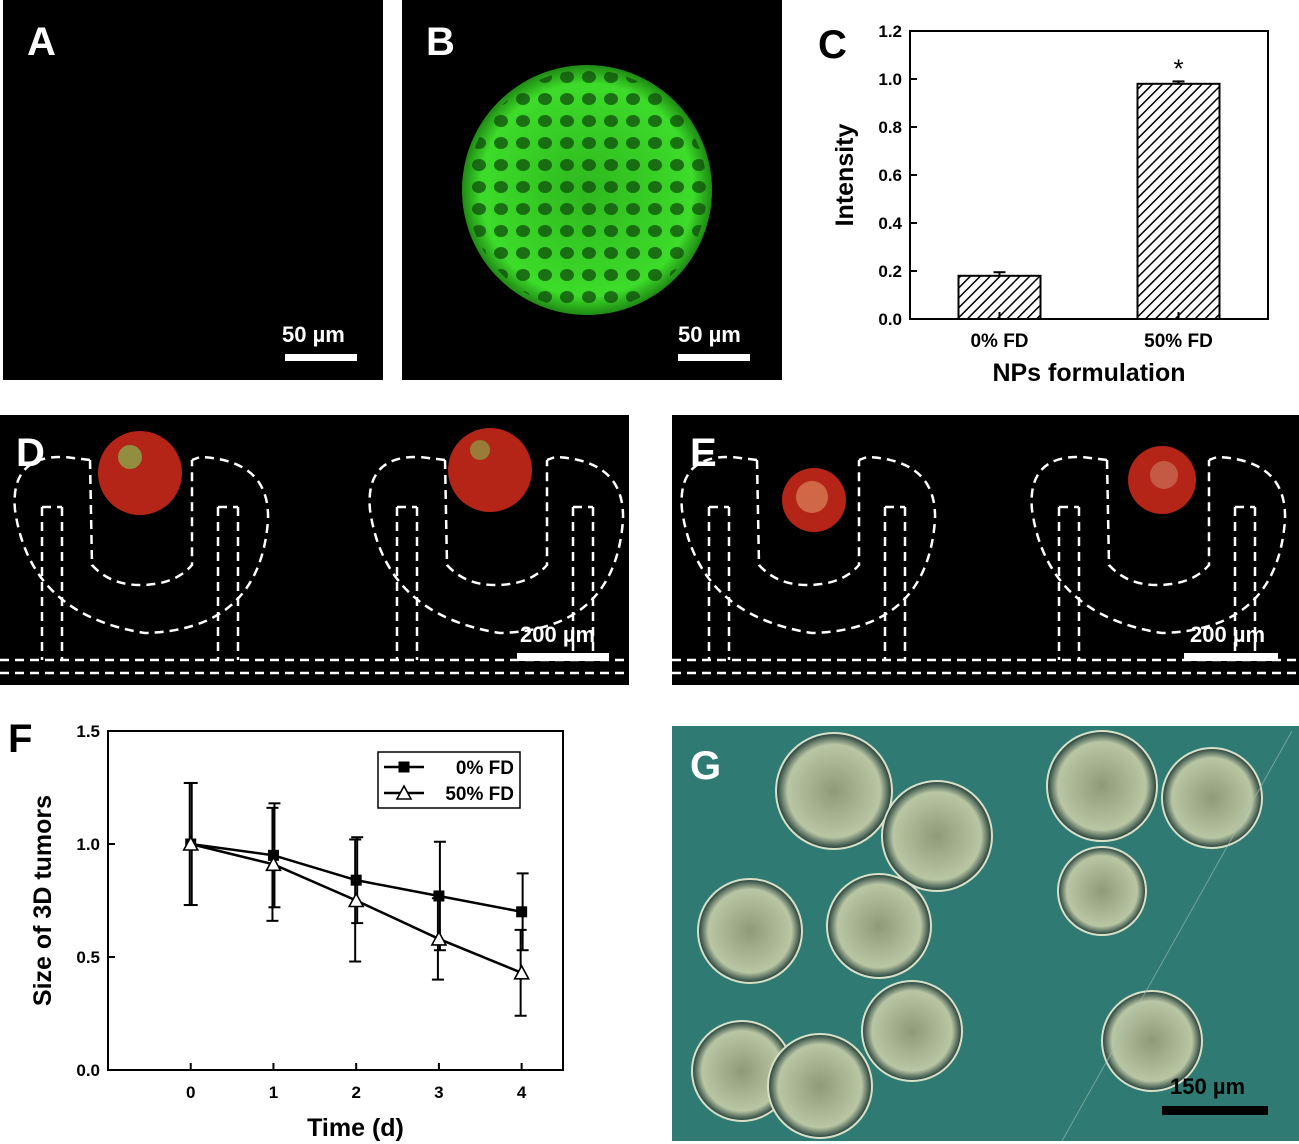 The image size is (1299, 1144). I want to click on panel-d-device-outline, so click(314, 551).